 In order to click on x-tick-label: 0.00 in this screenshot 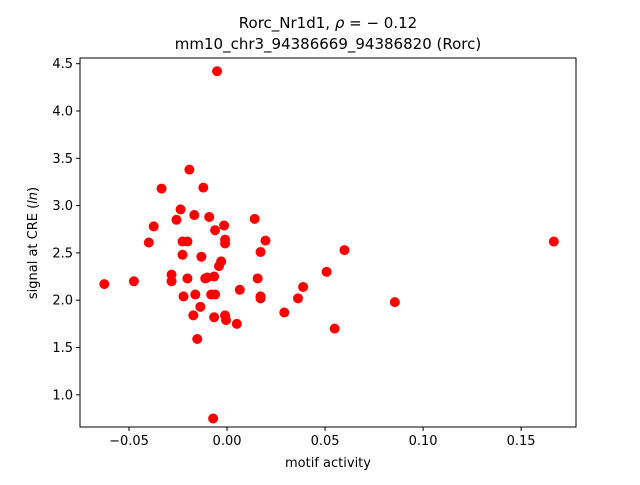, I will do `click(227, 441)`.